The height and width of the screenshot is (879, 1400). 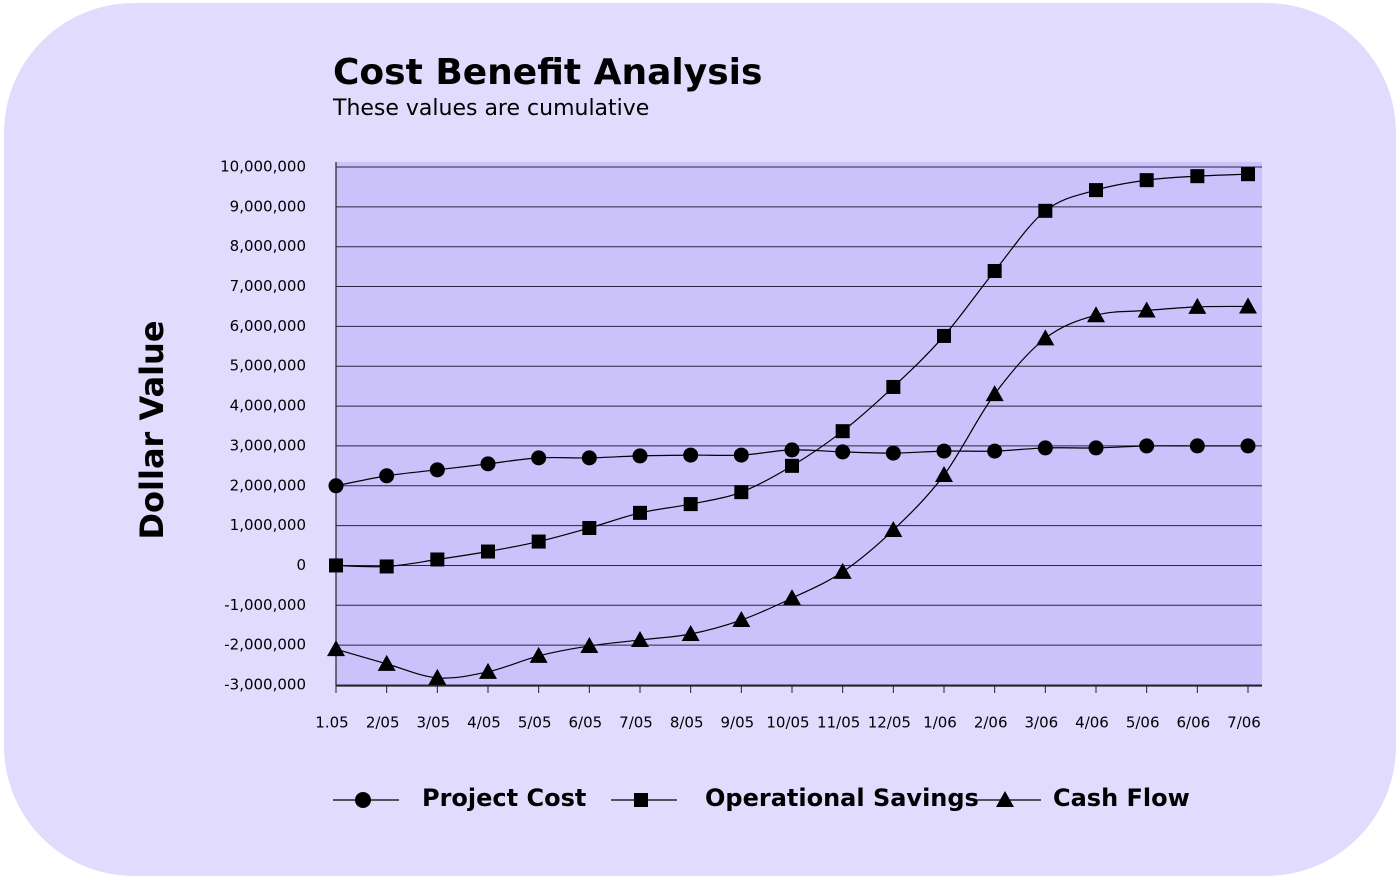 I want to click on x-tick-label: 4/05, so click(x=484, y=723).